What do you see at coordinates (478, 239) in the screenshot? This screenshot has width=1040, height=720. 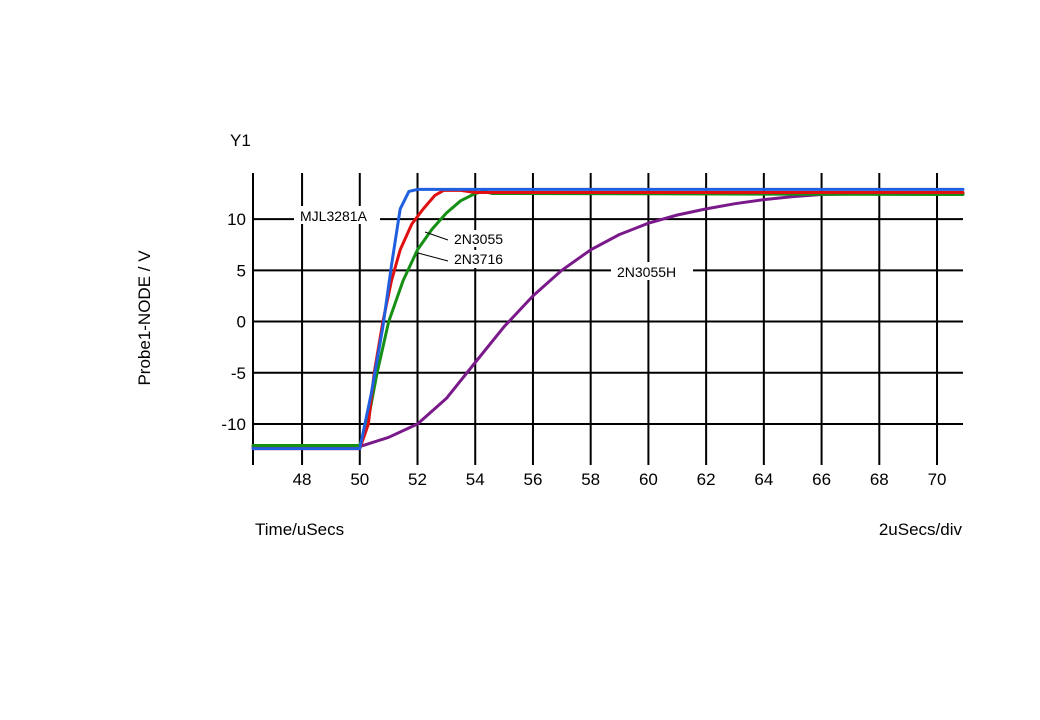 I see `series-label-text: 2N3055` at bounding box center [478, 239].